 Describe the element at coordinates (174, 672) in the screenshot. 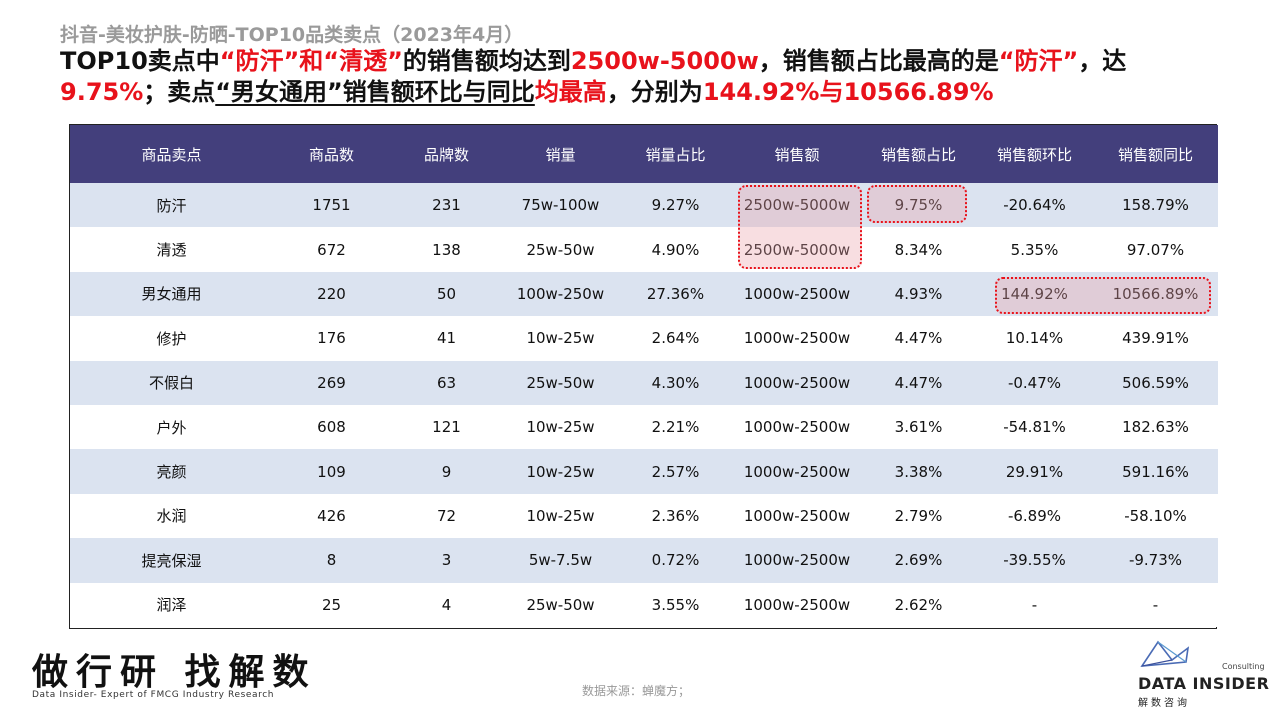

I see `brand-slogan: 做行研 找解数` at that location.